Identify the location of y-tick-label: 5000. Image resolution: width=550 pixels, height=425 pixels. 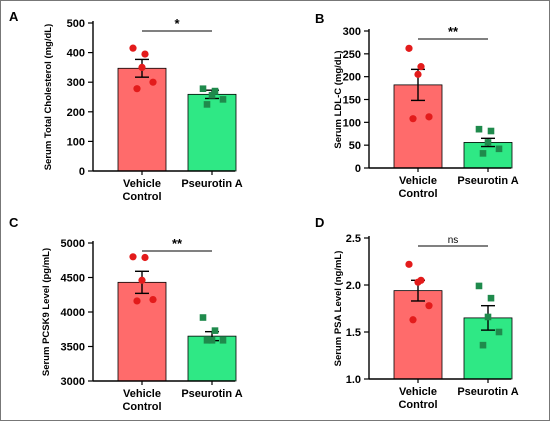
(73, 244).